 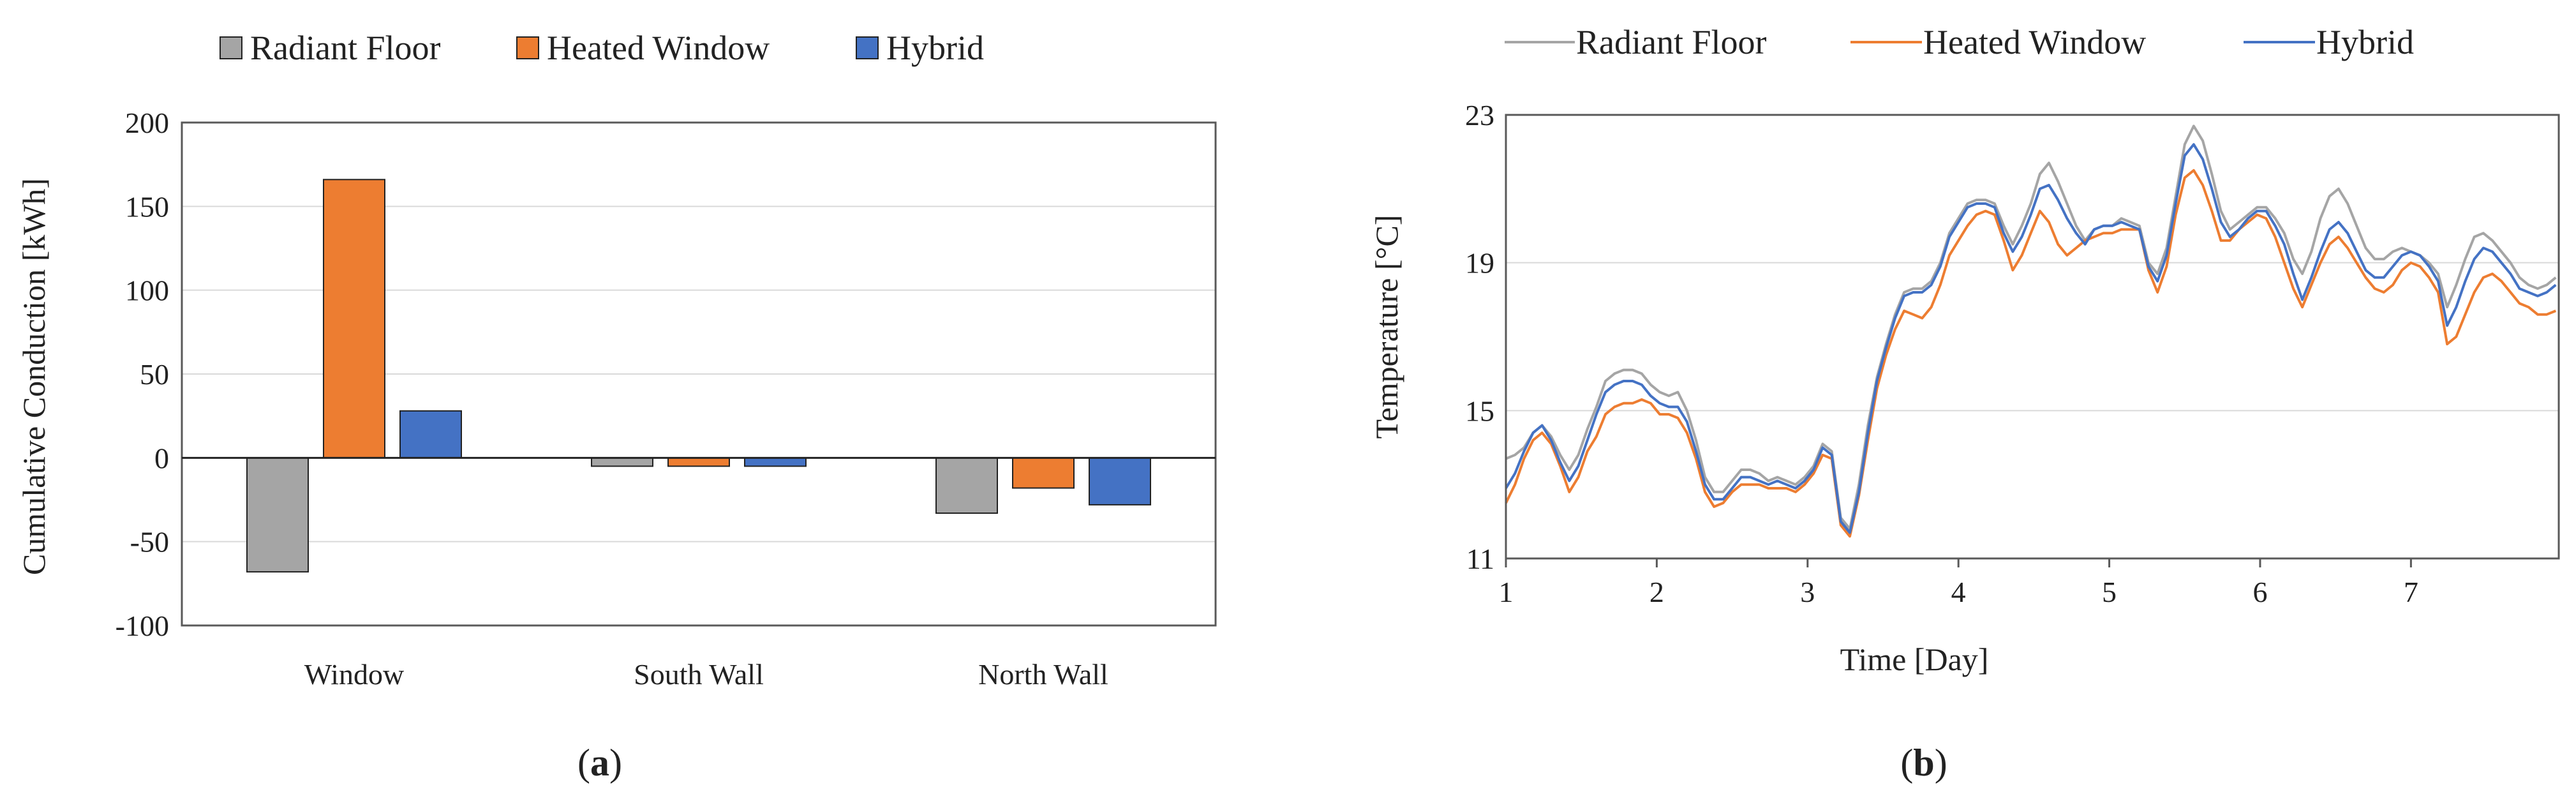 I want to click on line-chart-x-axis-title: Time [Day], so click(x=1914, y=659).